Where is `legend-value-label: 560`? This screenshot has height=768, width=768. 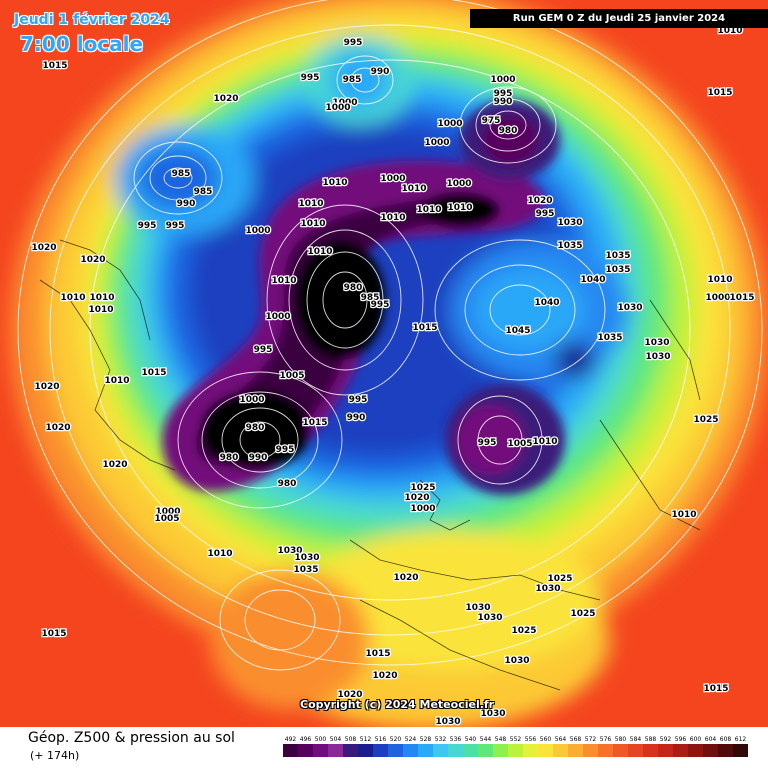
legend-value-label: 560 is located at coordinates (546, 739).